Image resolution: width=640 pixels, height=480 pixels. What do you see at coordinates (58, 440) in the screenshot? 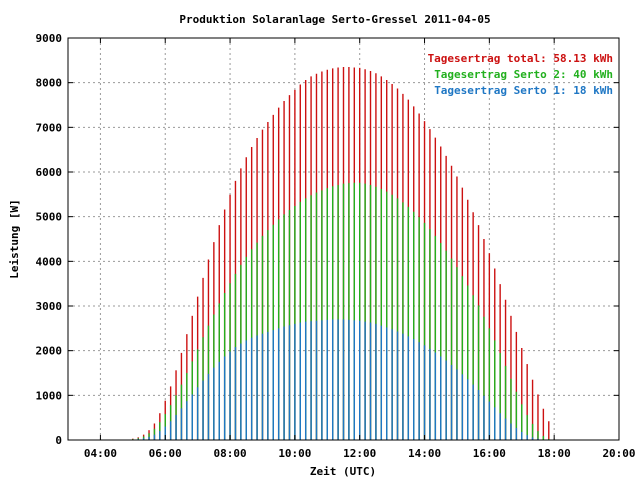
I see `y-tick-label: 0` at bounding box center [58, 440].